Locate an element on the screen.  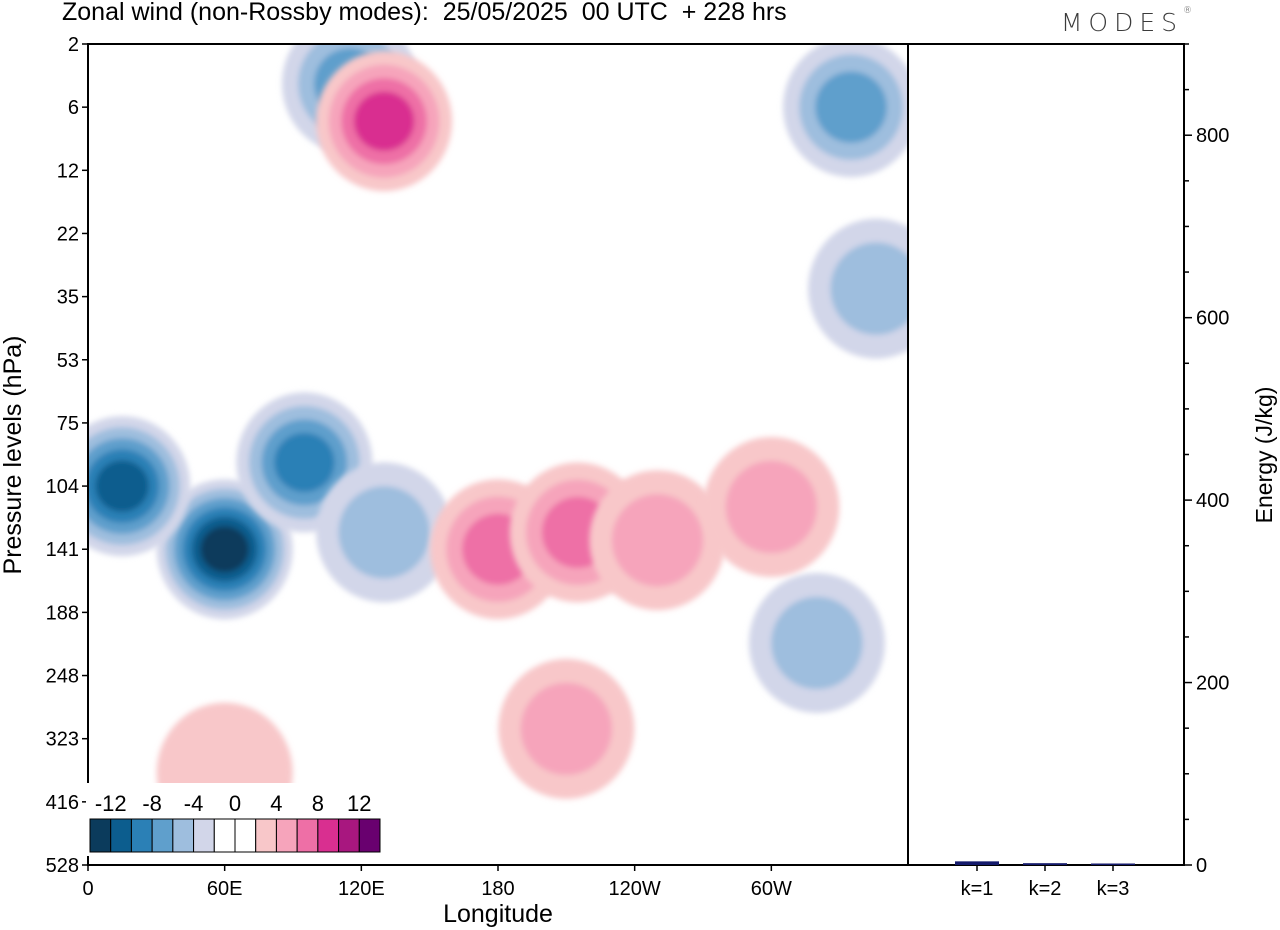
colorbar: -12 -8 -4 0 4 8 12 is located at coordinates (235, 819).